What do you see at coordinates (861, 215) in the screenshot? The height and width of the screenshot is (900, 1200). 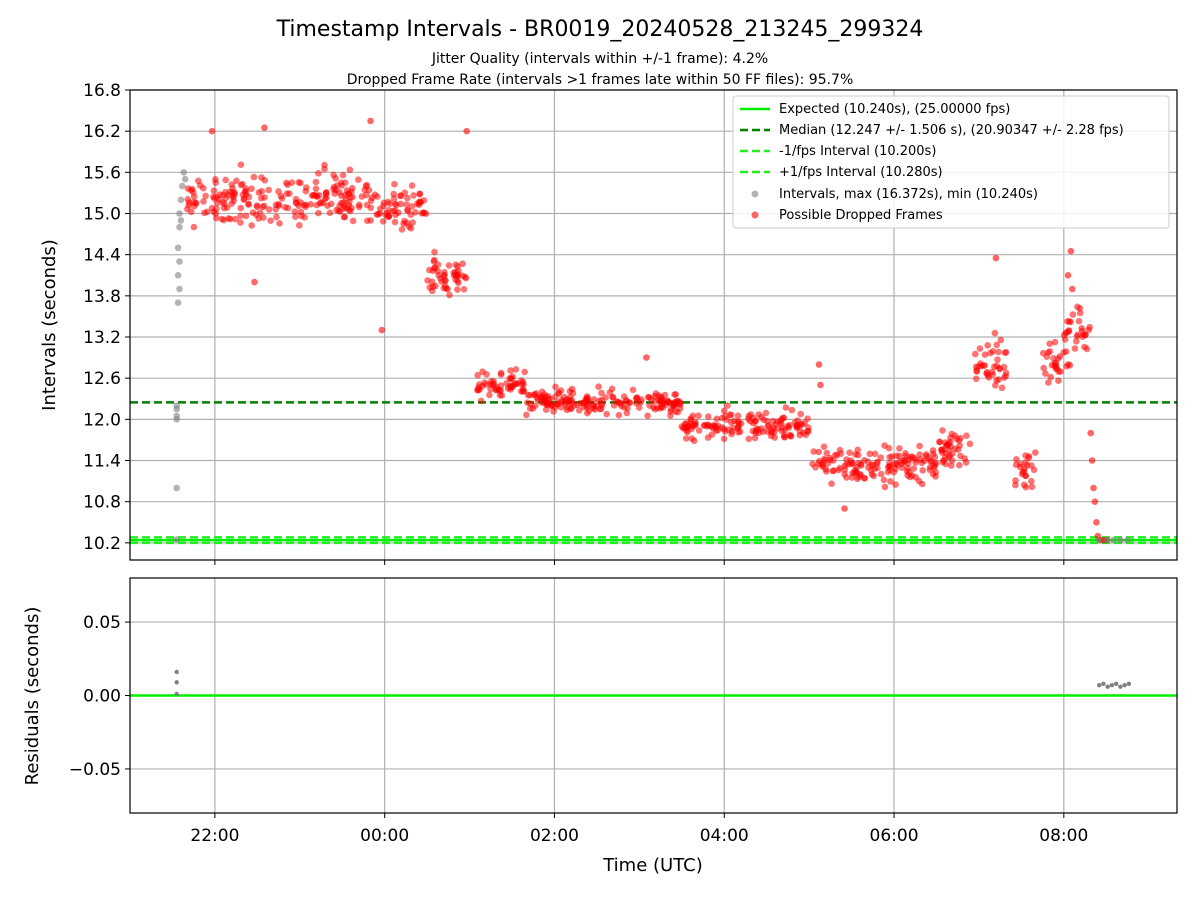 I see `legend-dropped-label: Possible Dropped Frames` at bounding box center [861, 215].